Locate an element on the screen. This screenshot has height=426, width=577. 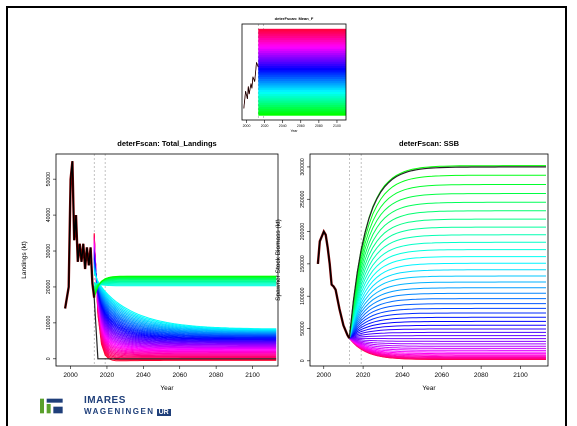
chart-title: deterFscan: Mean_F is located at coordinates (294, 18).